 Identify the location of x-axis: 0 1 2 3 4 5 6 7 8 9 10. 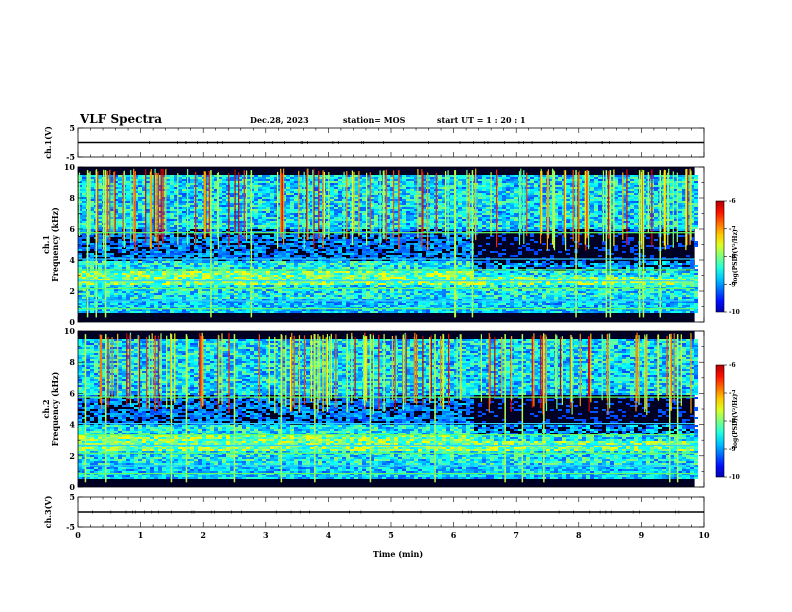
(392, 535).